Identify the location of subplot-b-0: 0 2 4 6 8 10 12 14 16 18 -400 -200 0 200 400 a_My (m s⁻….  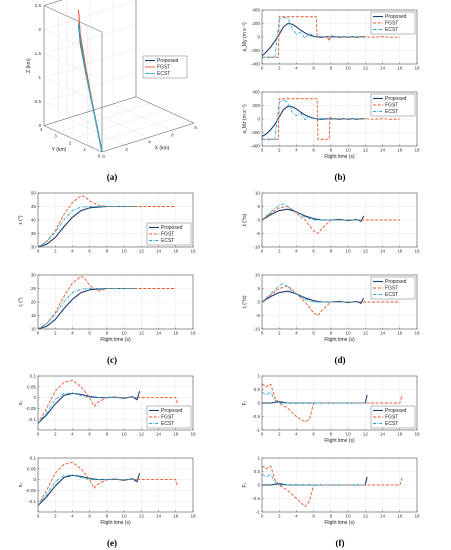
(331, 39).